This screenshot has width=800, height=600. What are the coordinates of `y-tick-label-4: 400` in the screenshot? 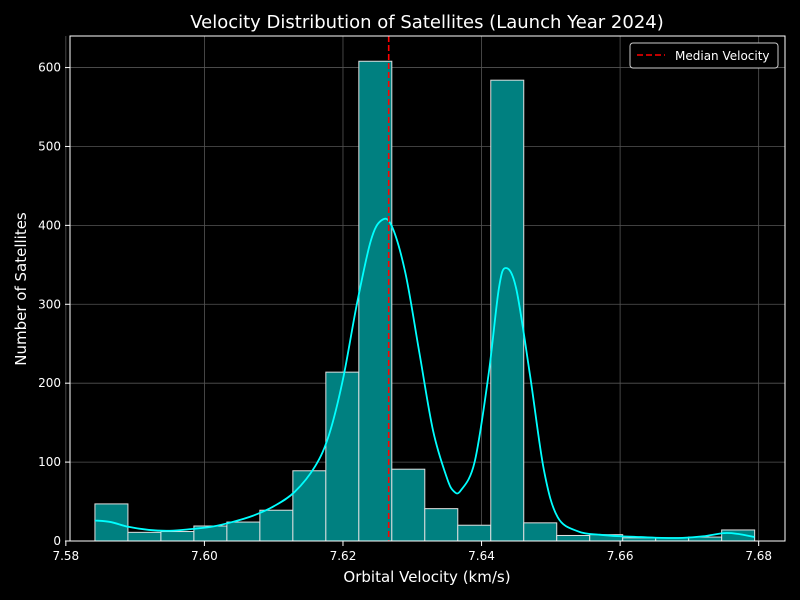 It's located at (49, 225).